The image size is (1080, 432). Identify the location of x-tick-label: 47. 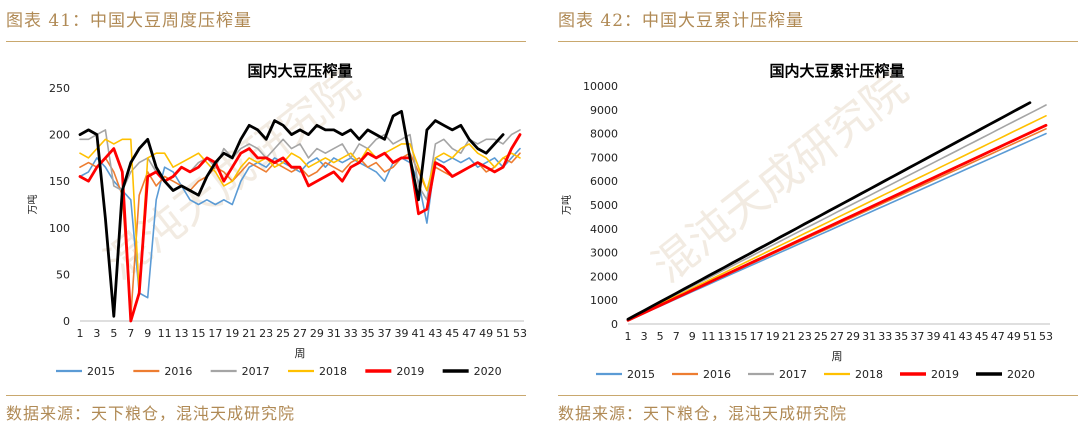
(998, 336).